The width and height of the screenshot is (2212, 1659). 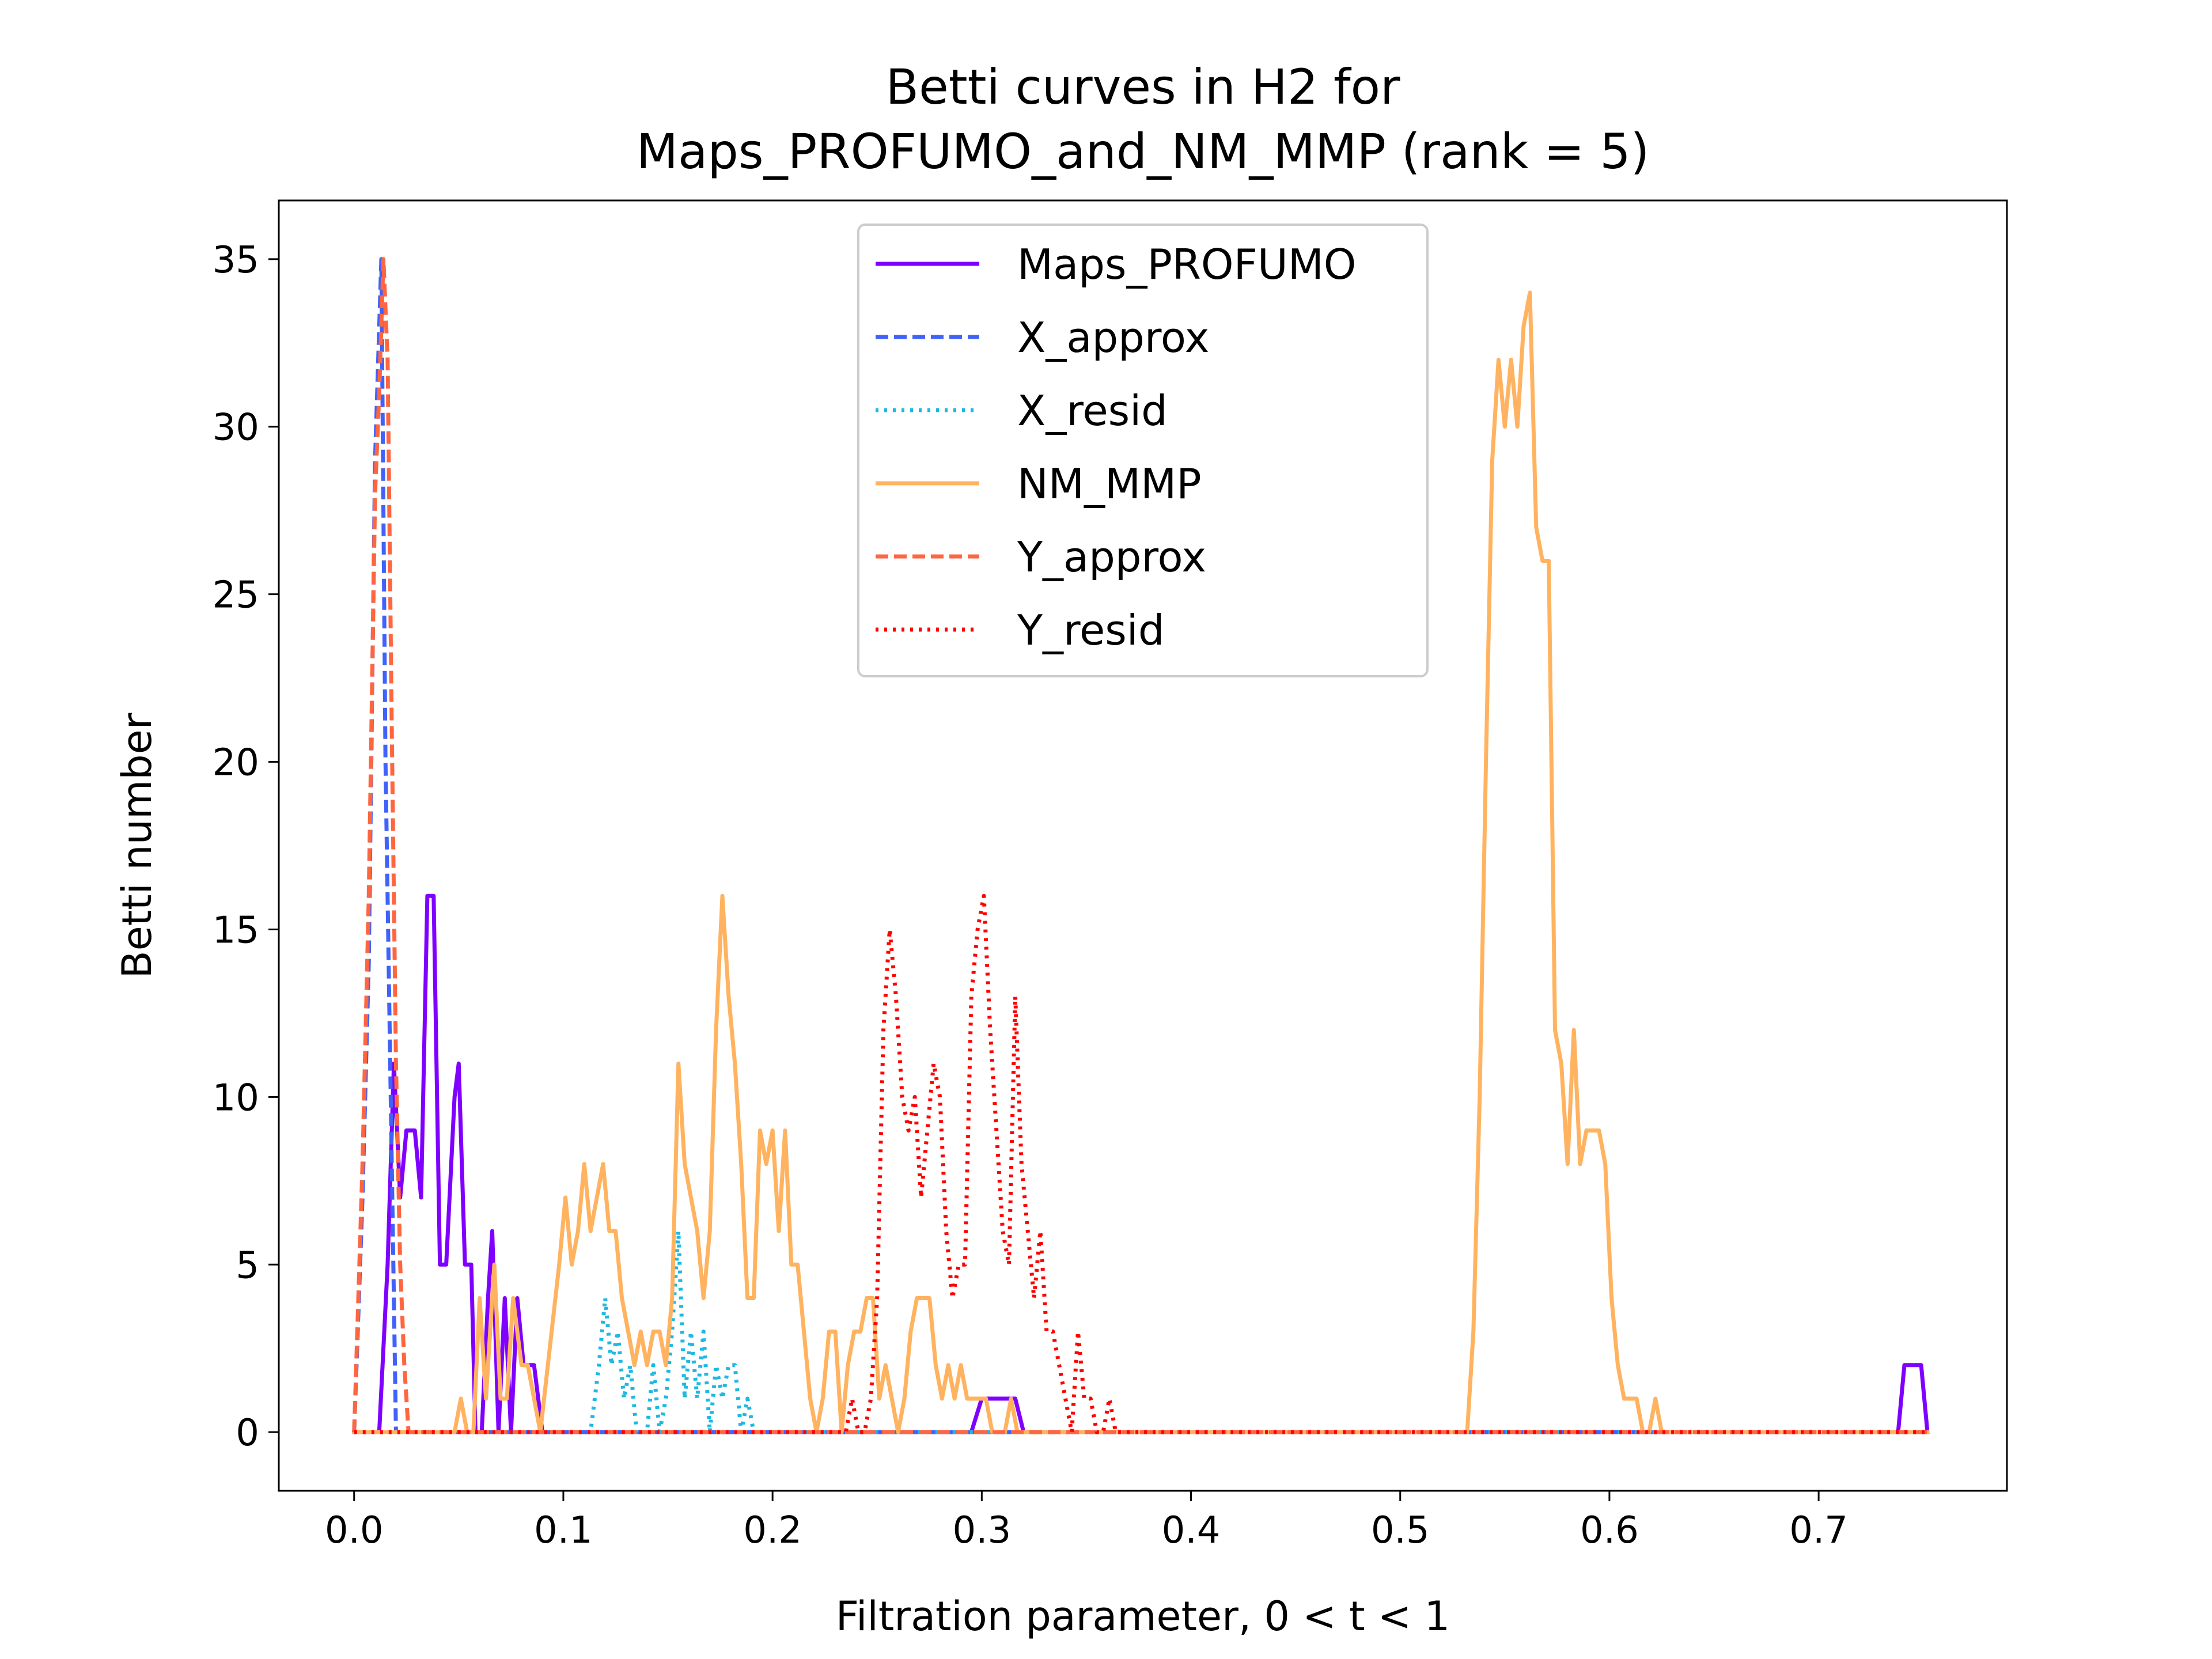 I want to click on x-tick-label: 0.5, so click(x=1400, y=1530).